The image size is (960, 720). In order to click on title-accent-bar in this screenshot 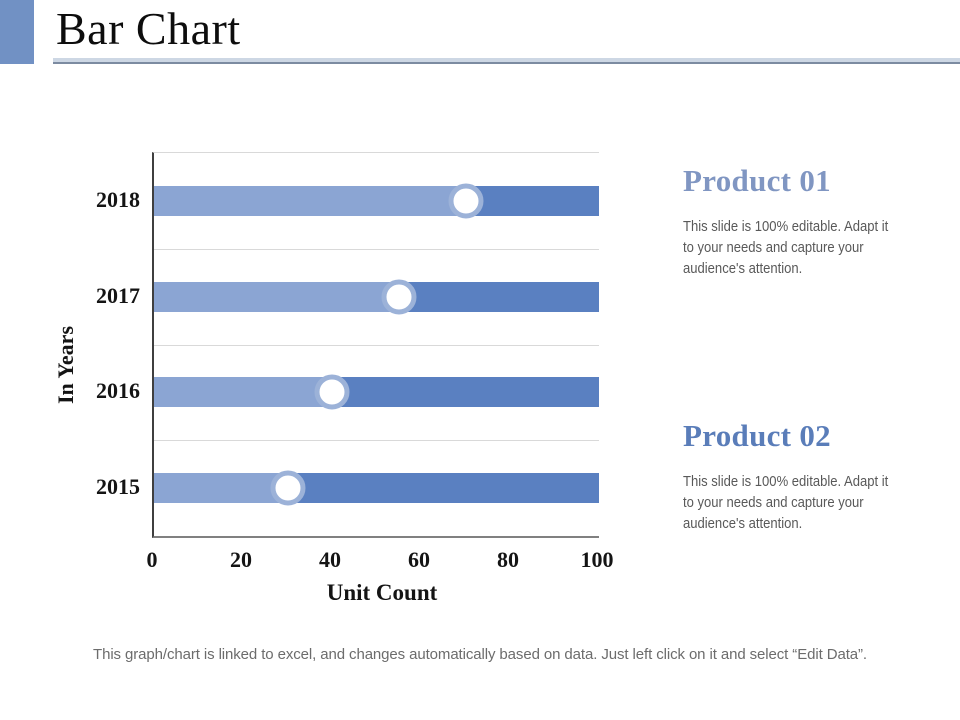, I will do `click(17, 32)`.